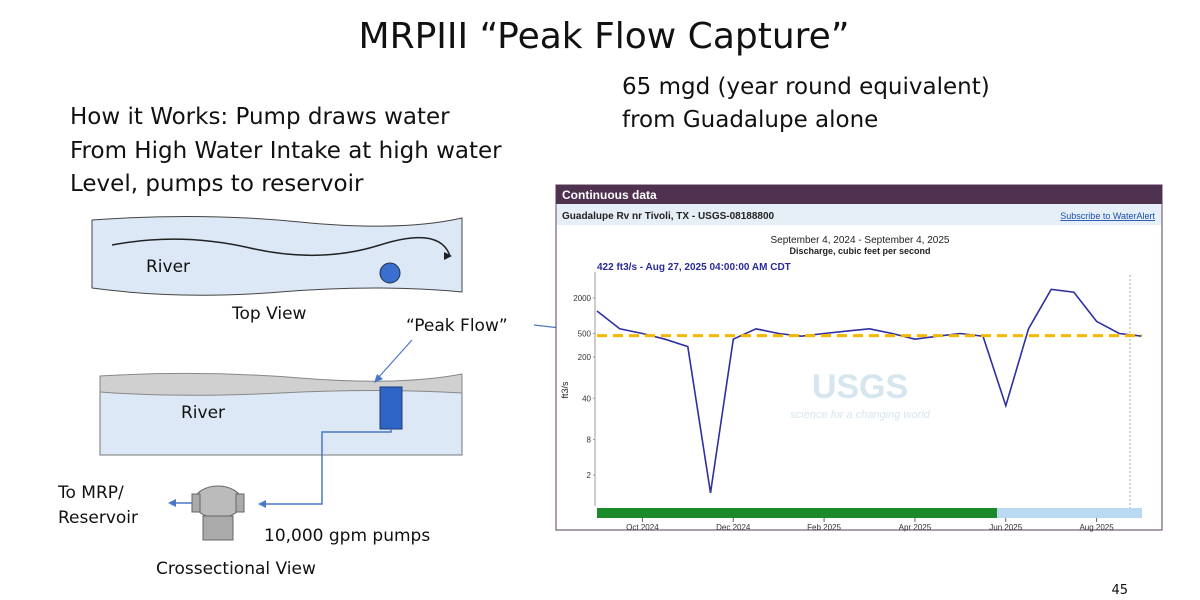 Image resolution: width=1200 pixels, height=600 pixels. Describe the element at coordinates (1096, 527) in the screenshot. I see `x-tick-label: Aug 2025` at that location.